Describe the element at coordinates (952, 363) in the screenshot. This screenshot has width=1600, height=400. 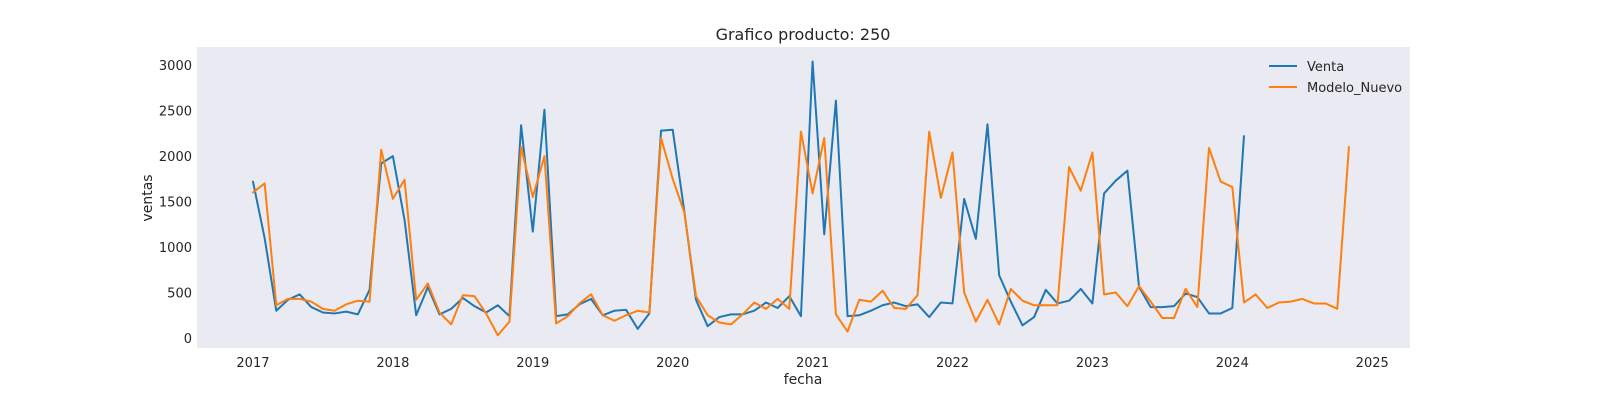
I see `x-tick-label: 2022` at that location.